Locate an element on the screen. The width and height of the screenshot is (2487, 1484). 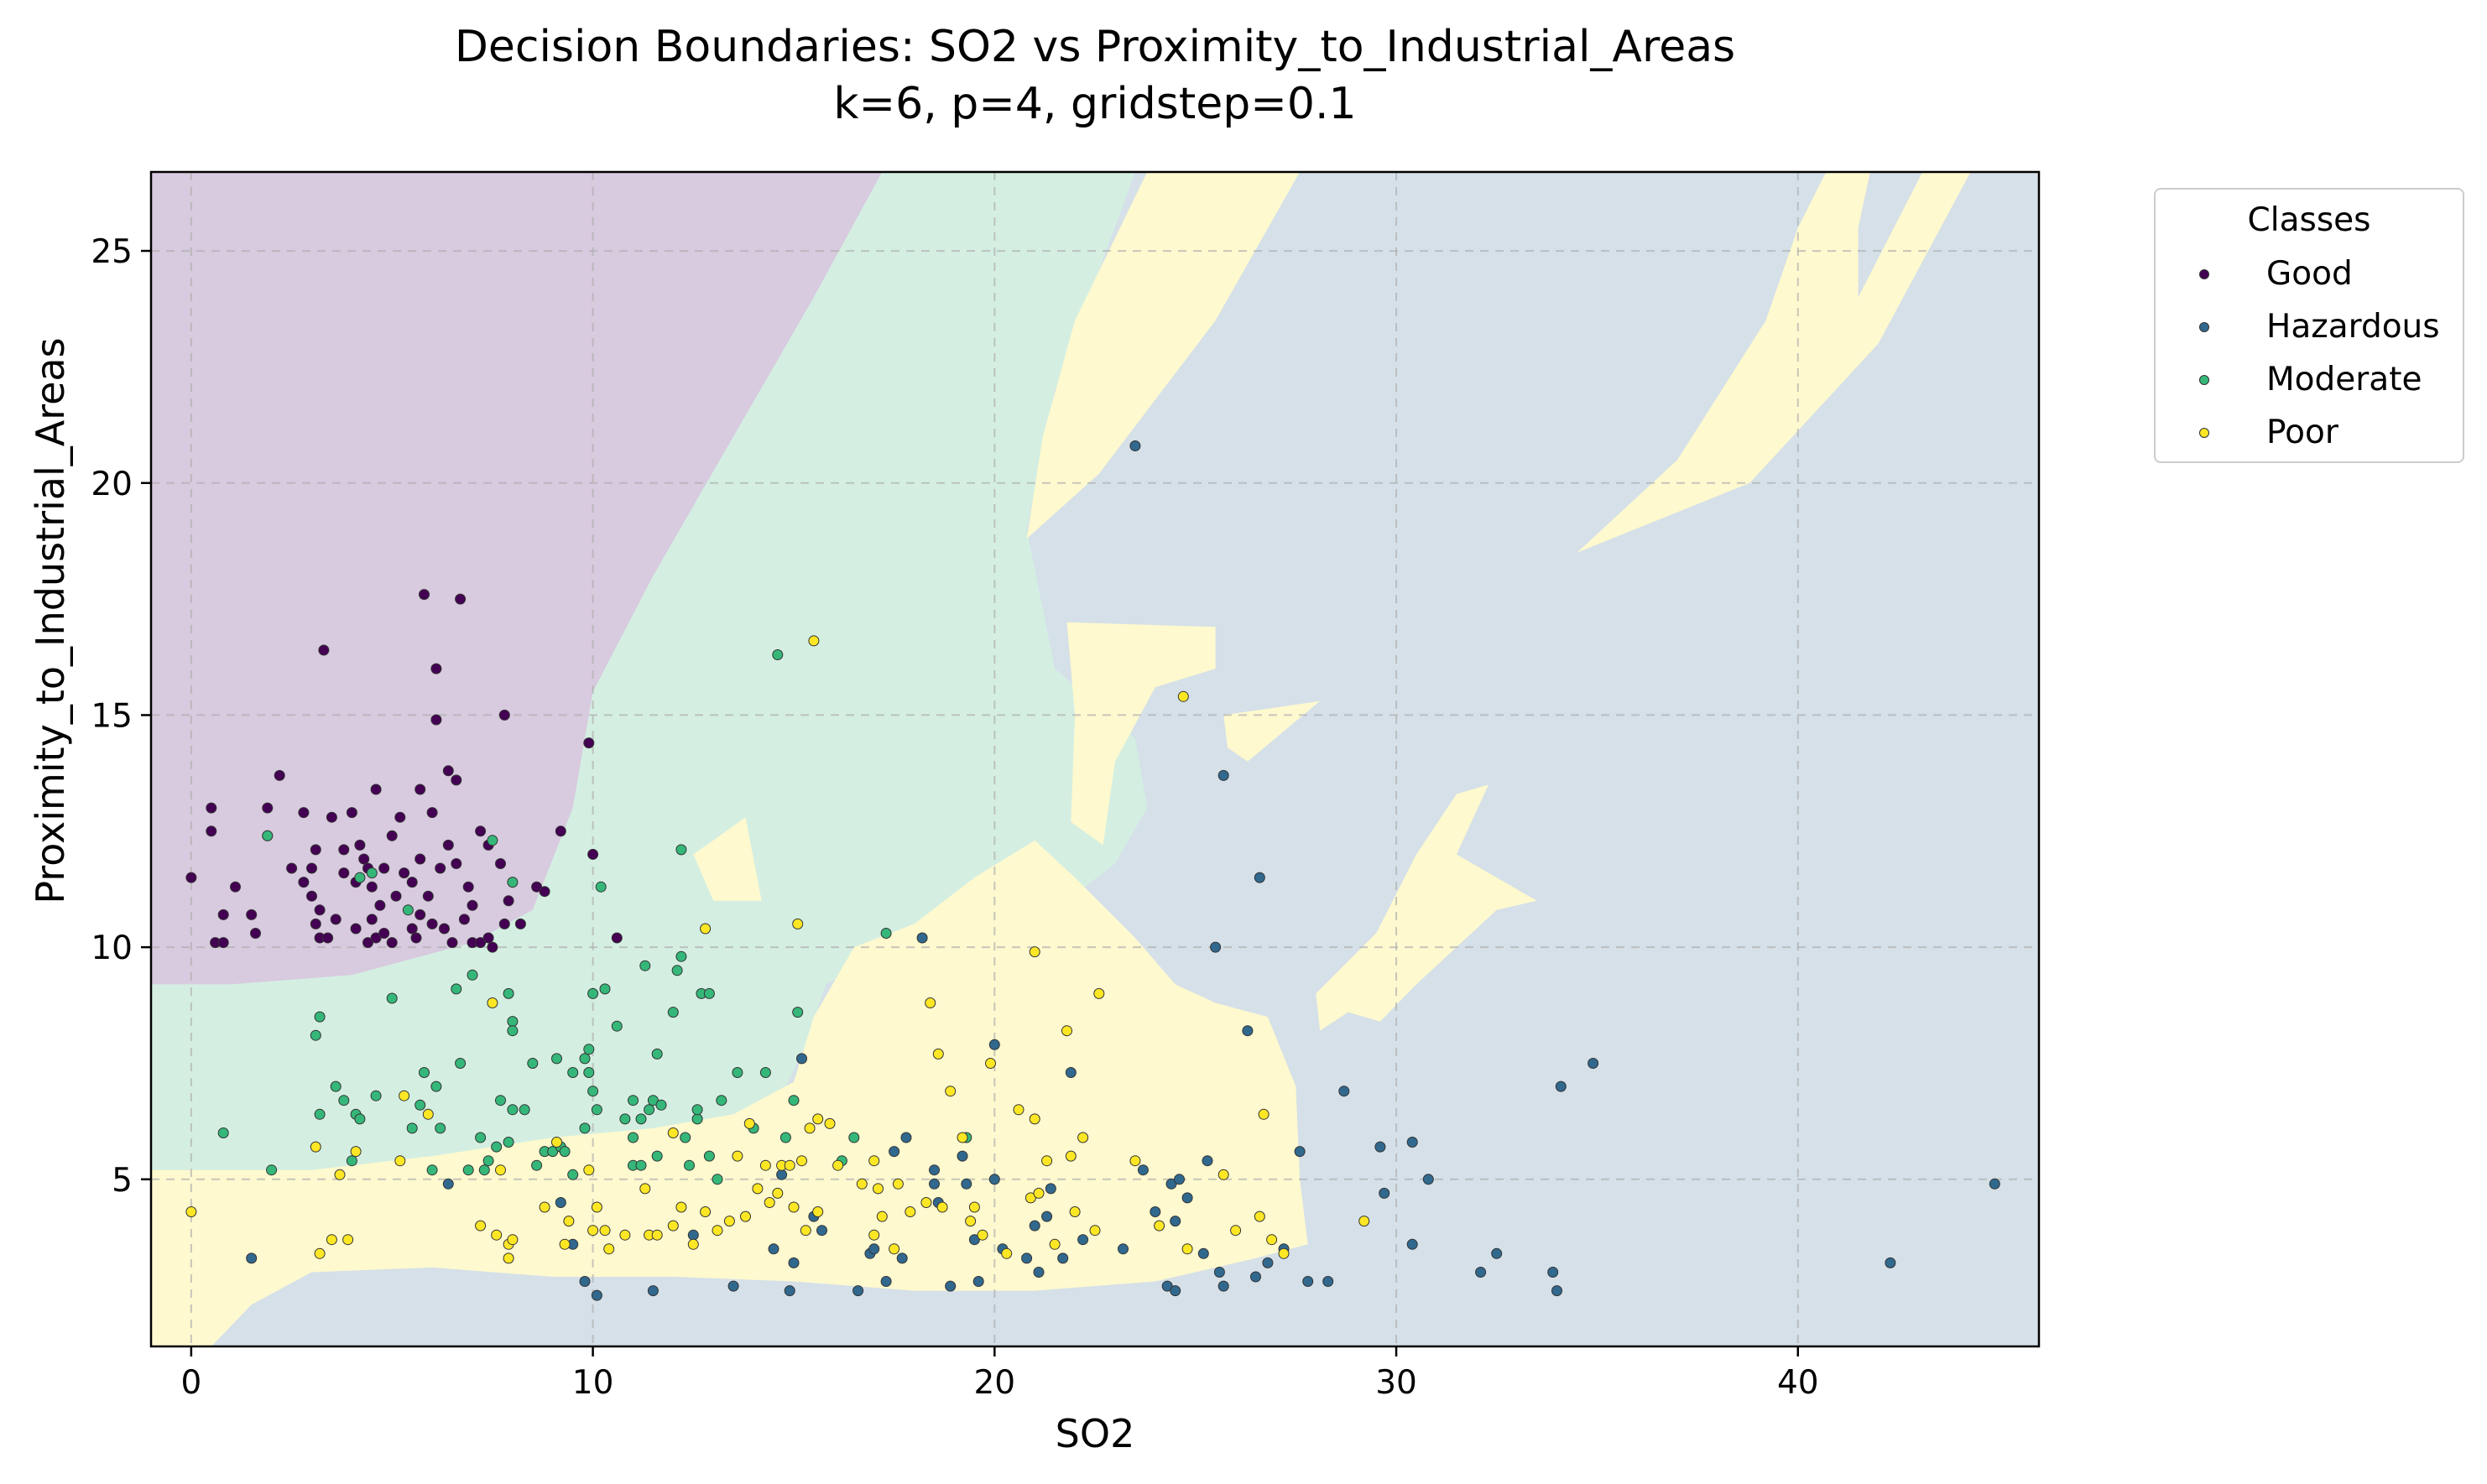
legend-label-hazardous: Hazardous is located at coordinates (2353, 327).